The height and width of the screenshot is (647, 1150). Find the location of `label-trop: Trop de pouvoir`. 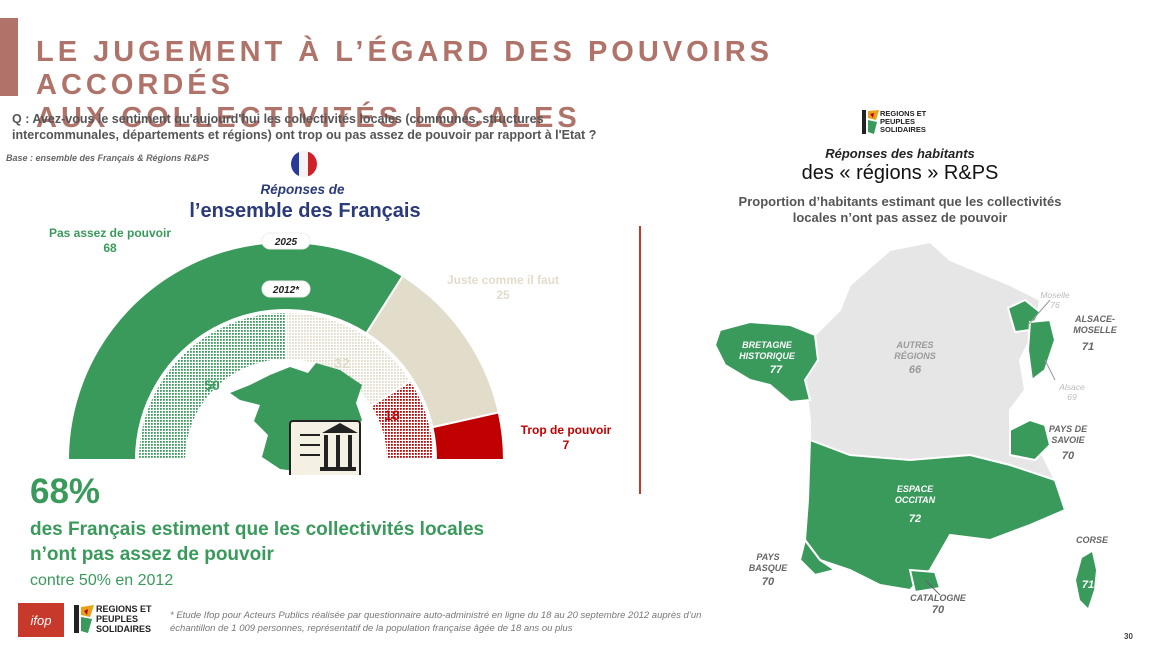

label-trop: Trop de pouvoir is located at coordinates (566, 430).